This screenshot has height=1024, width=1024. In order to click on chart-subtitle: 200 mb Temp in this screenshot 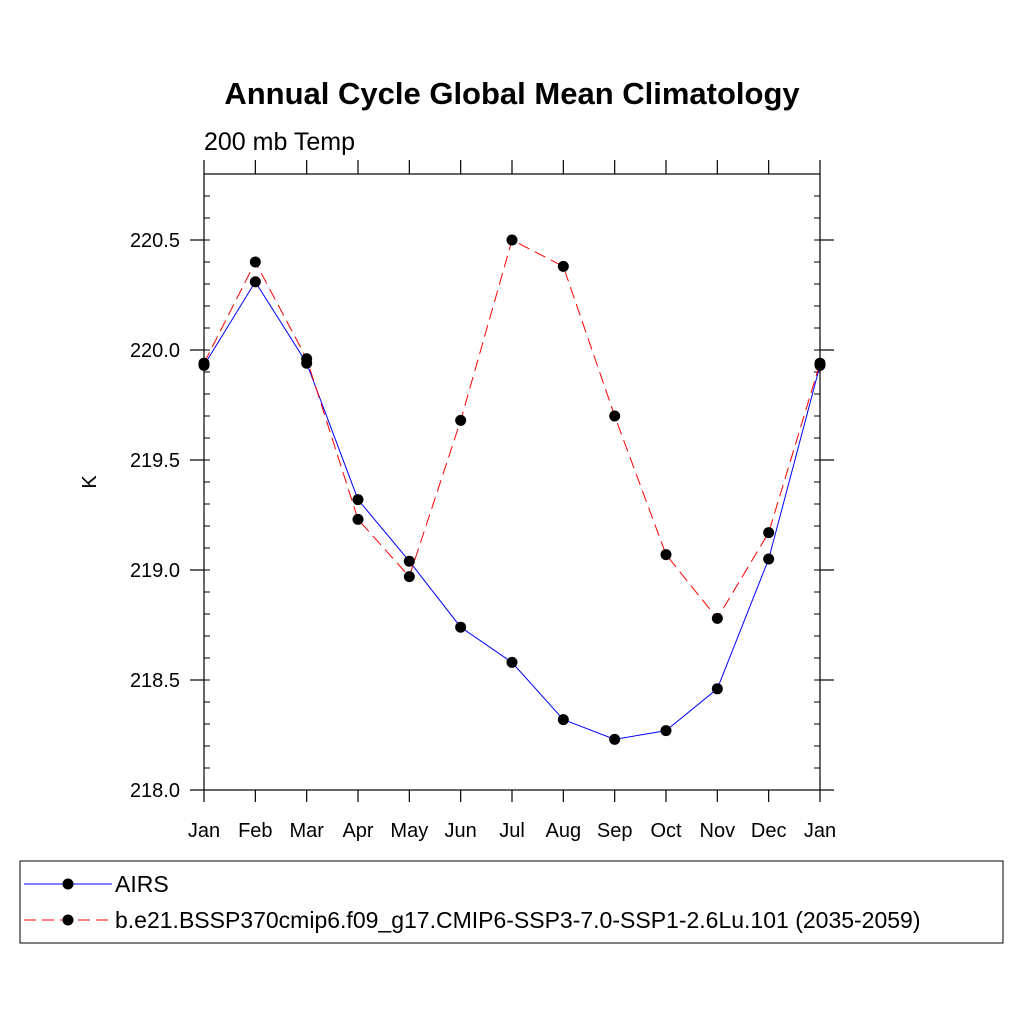, I will do `click(279, 142)`.